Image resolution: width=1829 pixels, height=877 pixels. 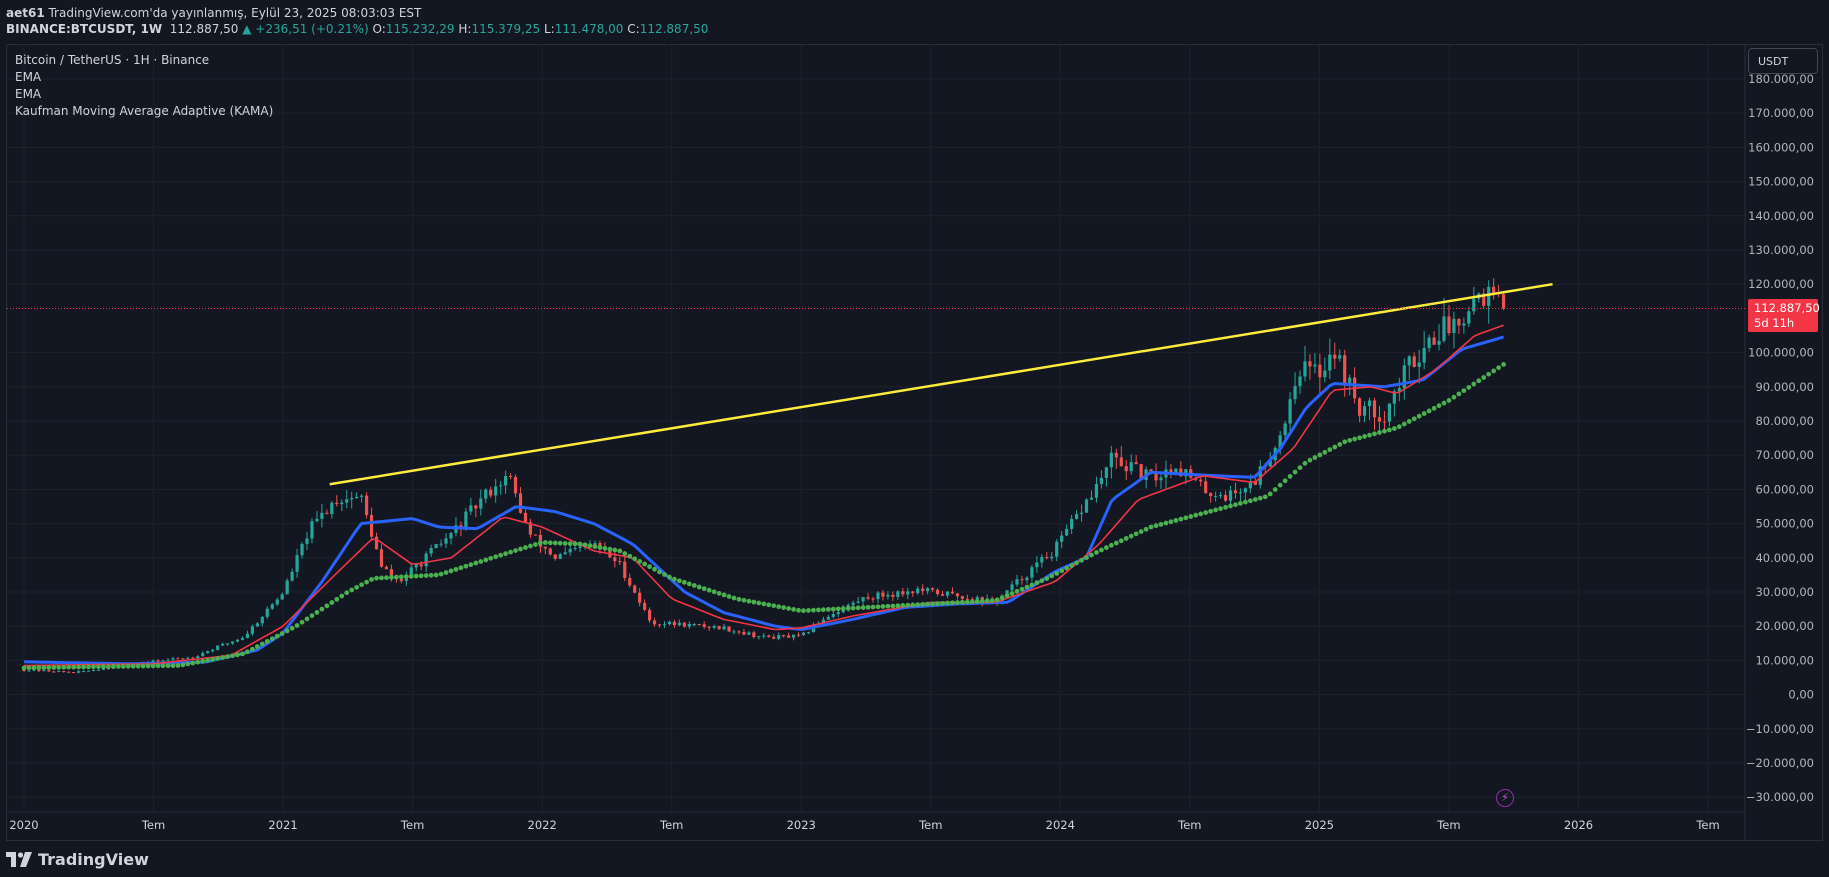 What do you see at coordinates (1781, 353) in the screenshot?
I see `y-tick-label: 100.000,00` at bounding box center [1781, 353].